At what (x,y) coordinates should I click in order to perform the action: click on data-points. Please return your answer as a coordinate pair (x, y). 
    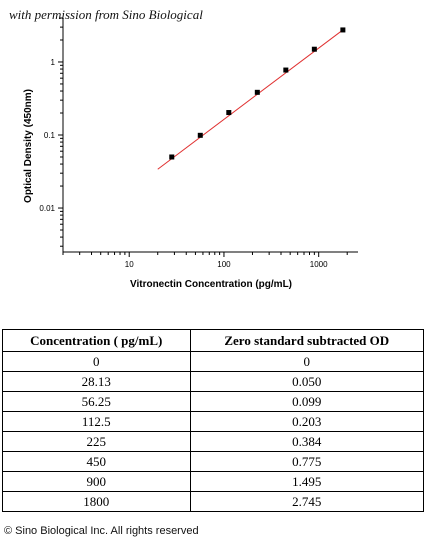
    Looking at the image, I should click on (257, 93).